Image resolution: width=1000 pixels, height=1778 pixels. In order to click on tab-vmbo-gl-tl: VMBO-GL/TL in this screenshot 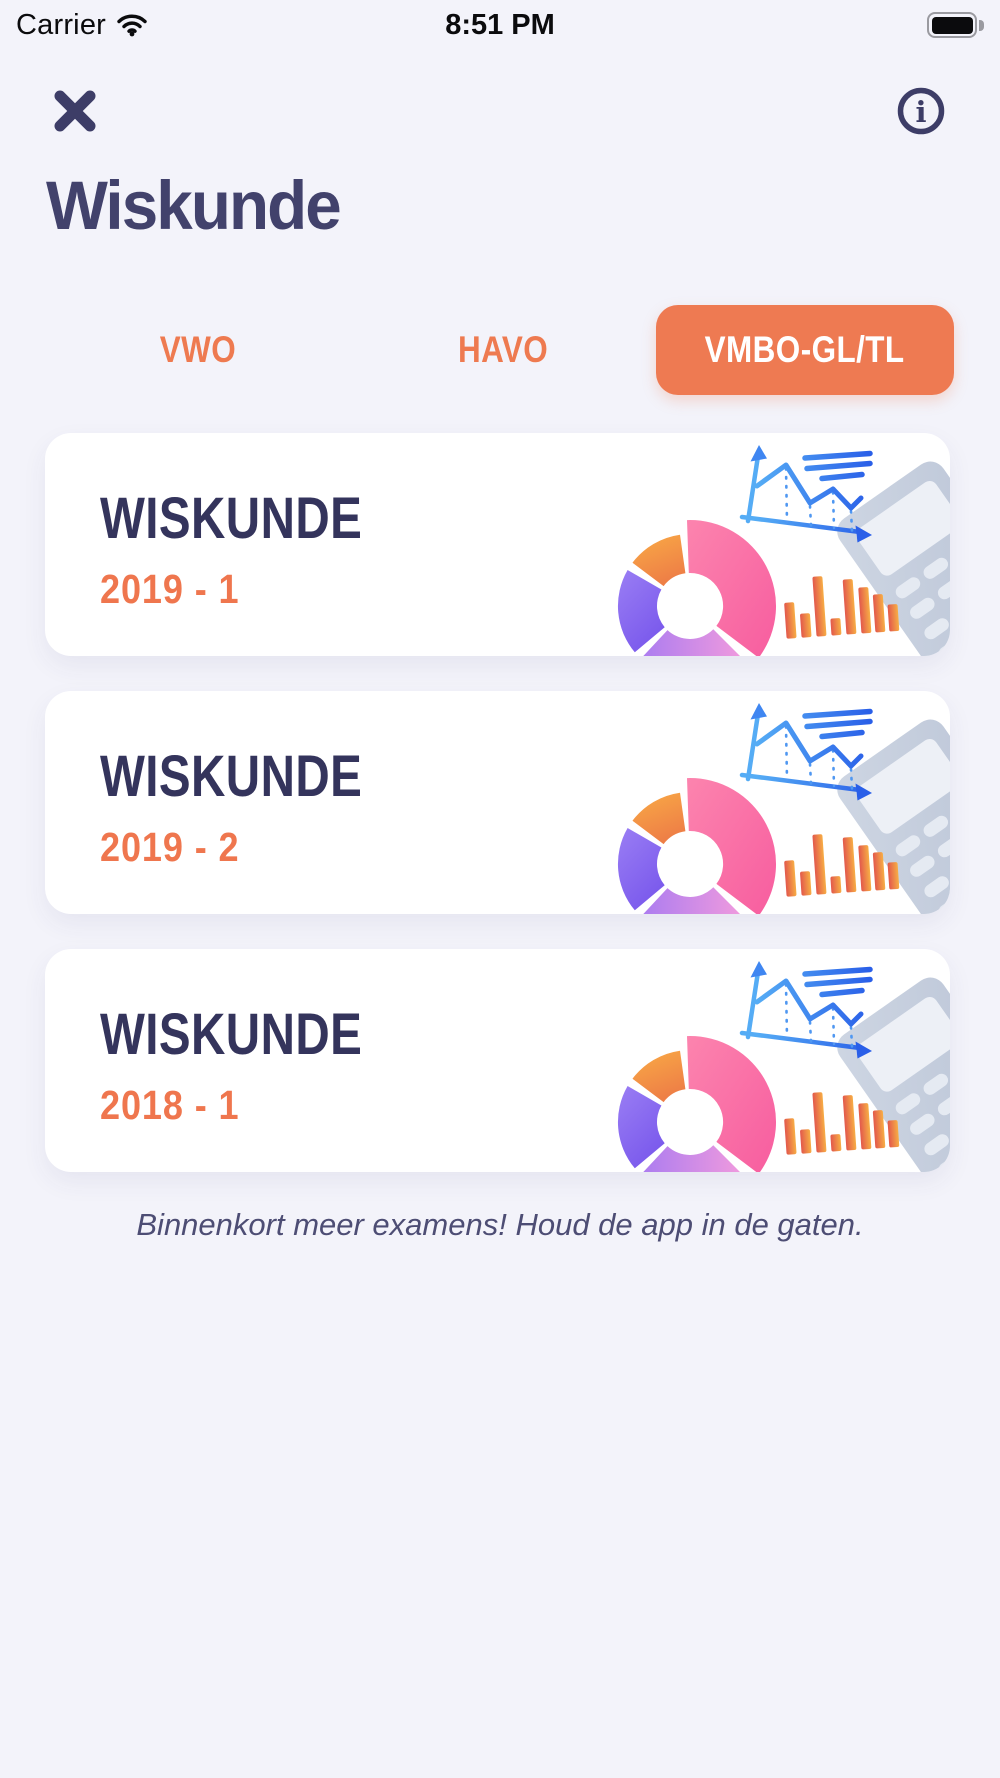, I will do `click(805, 350)`.